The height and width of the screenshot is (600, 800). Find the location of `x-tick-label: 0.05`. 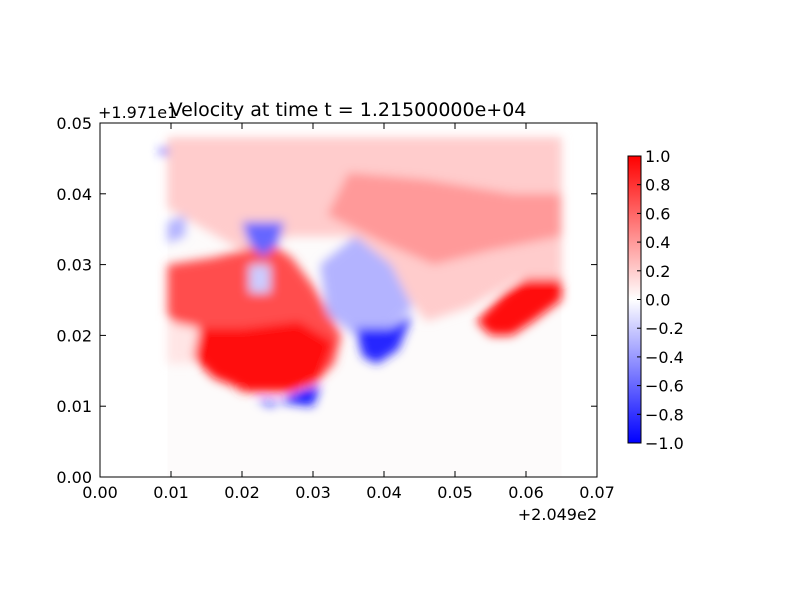

x-tick-label: 0.05 is located at coordinates (455, 492).